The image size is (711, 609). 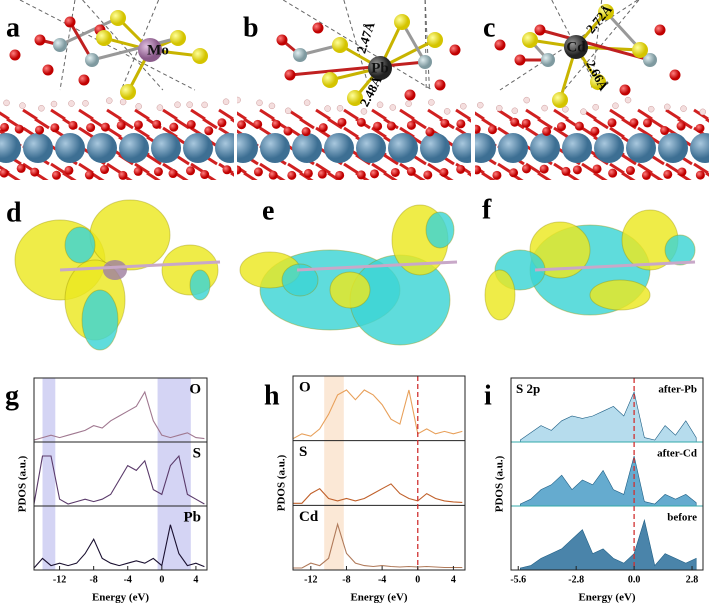 What do you see at coordinates (597, 76) in the screenshot?
I see `bond-length: 2.66Å` at bounding box center [597, 76].